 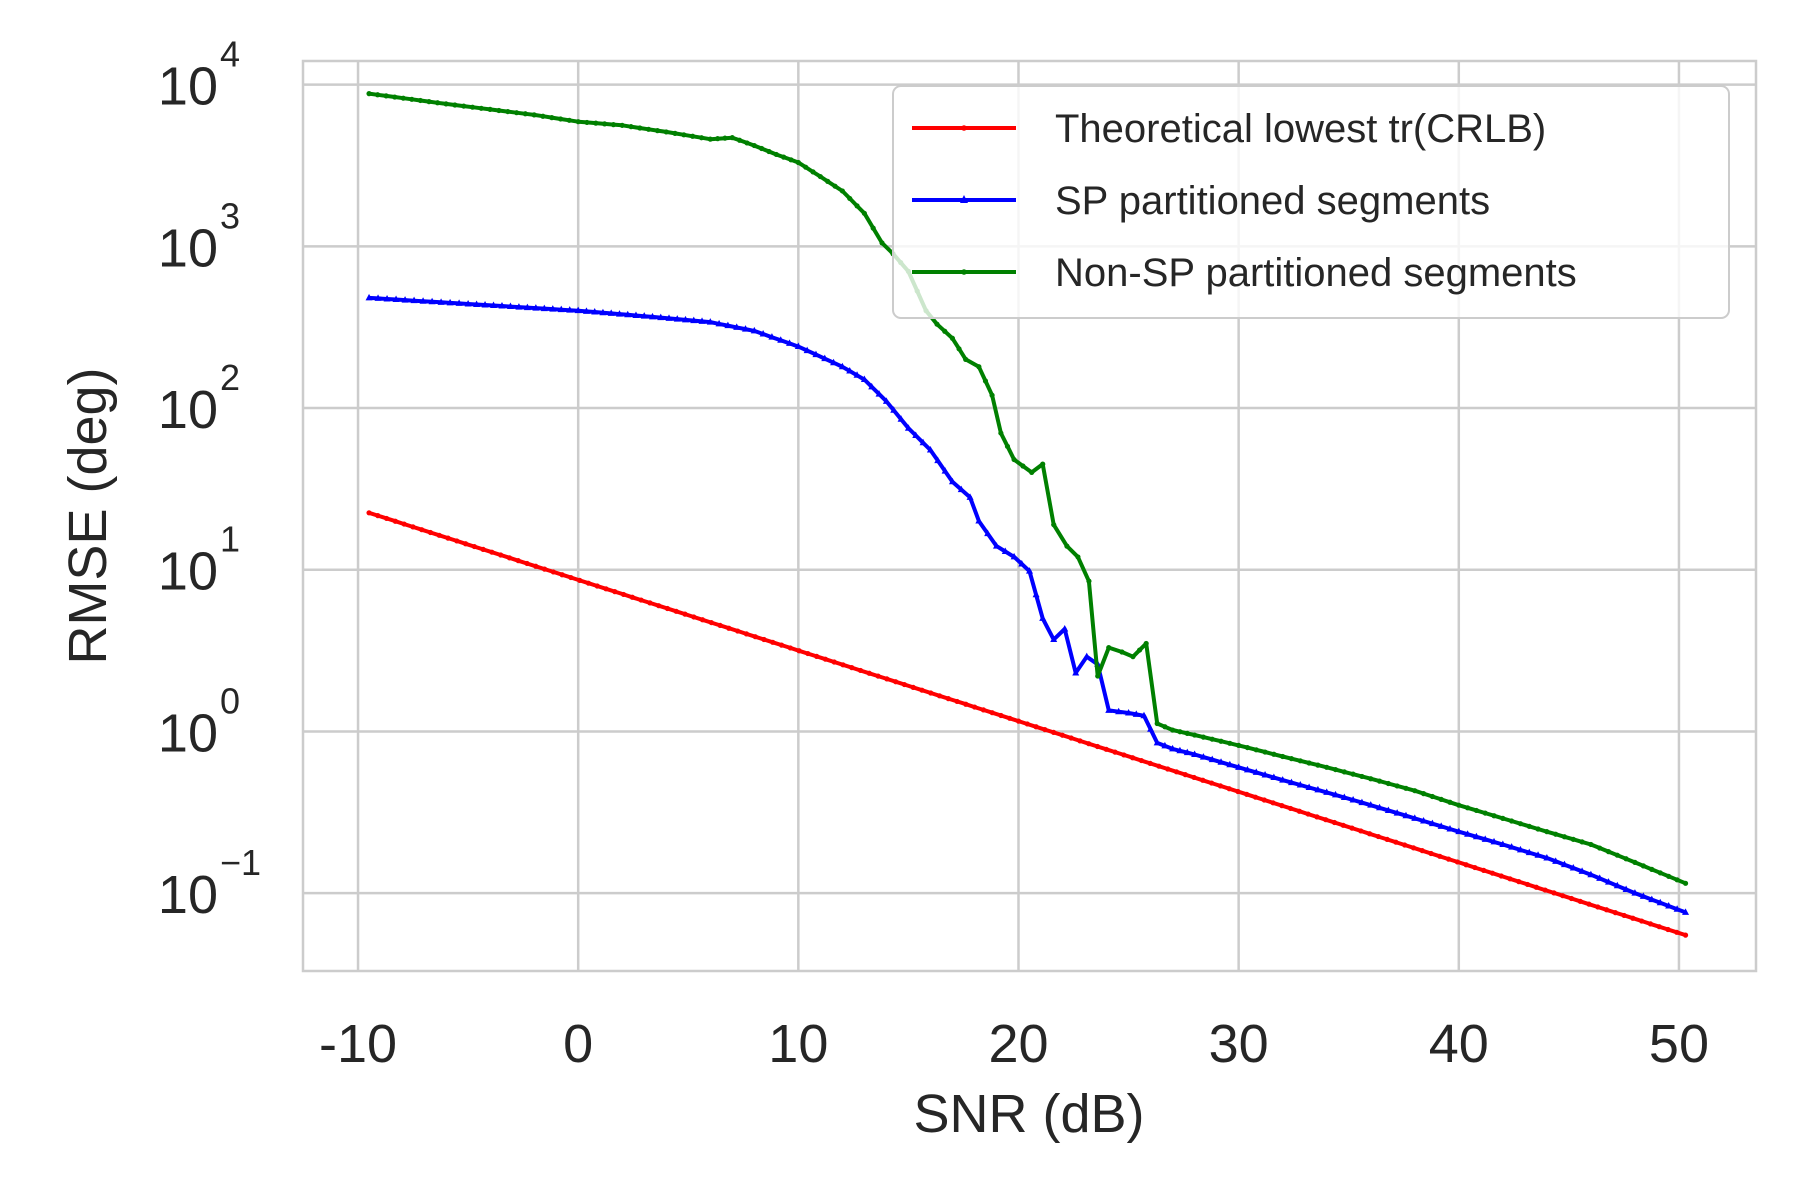 What do you see at coordinates (188, 248) in the screenshot?
I see `y-tick-label: 10` at bounding box center [188, 248].